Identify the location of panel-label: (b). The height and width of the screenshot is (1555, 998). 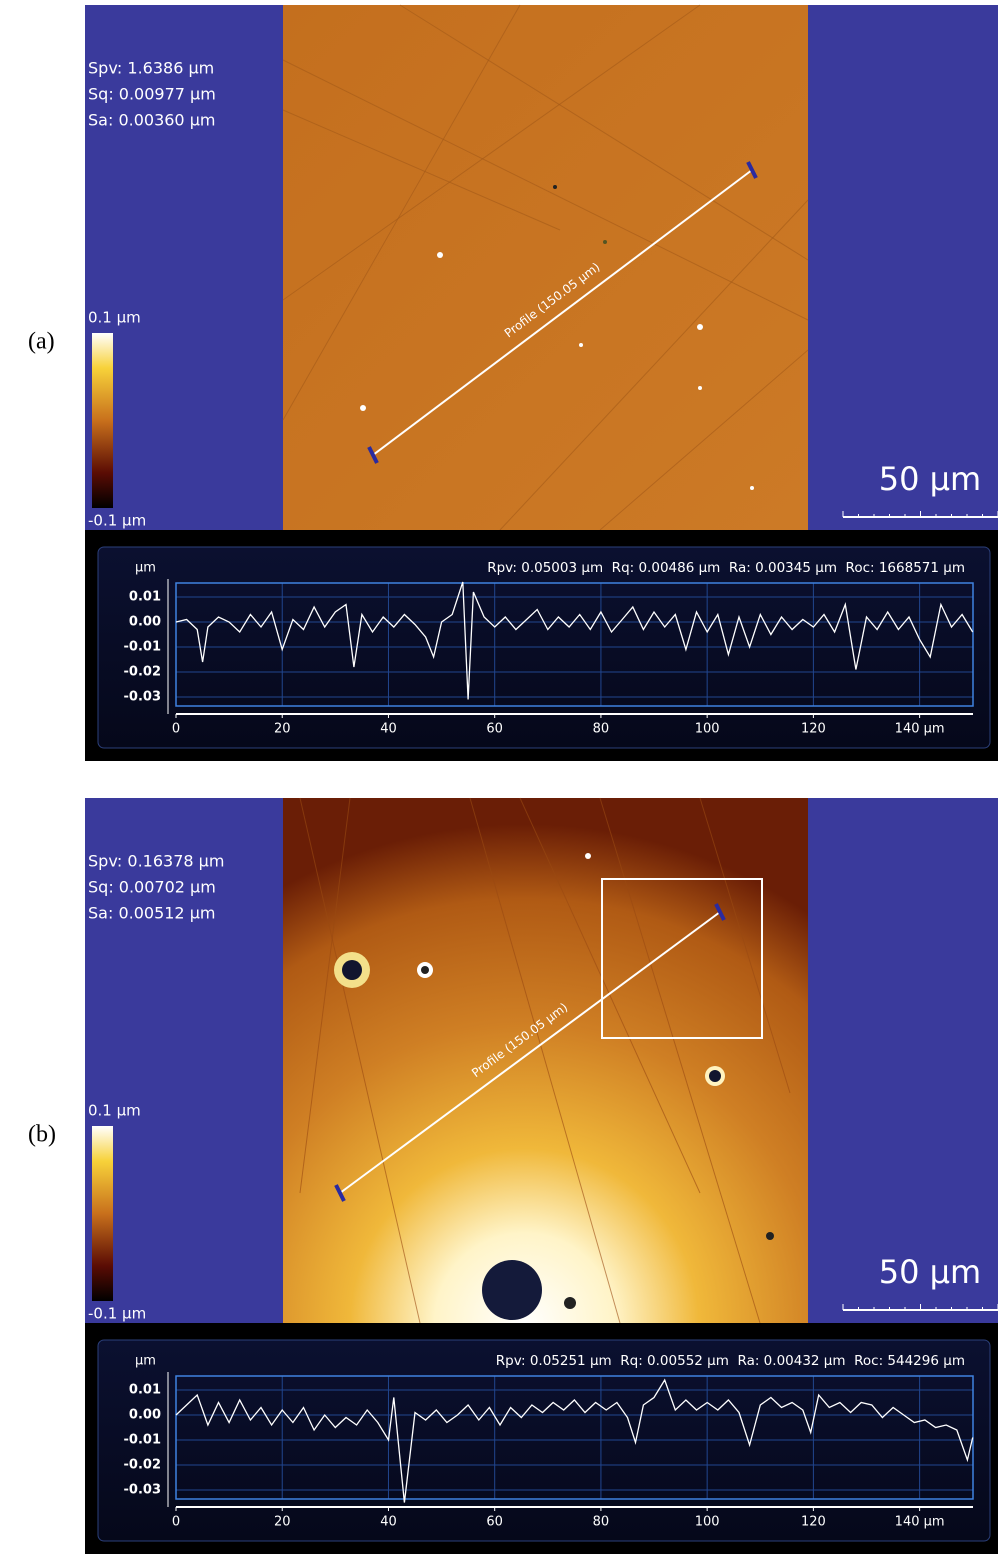
(42, 1135).